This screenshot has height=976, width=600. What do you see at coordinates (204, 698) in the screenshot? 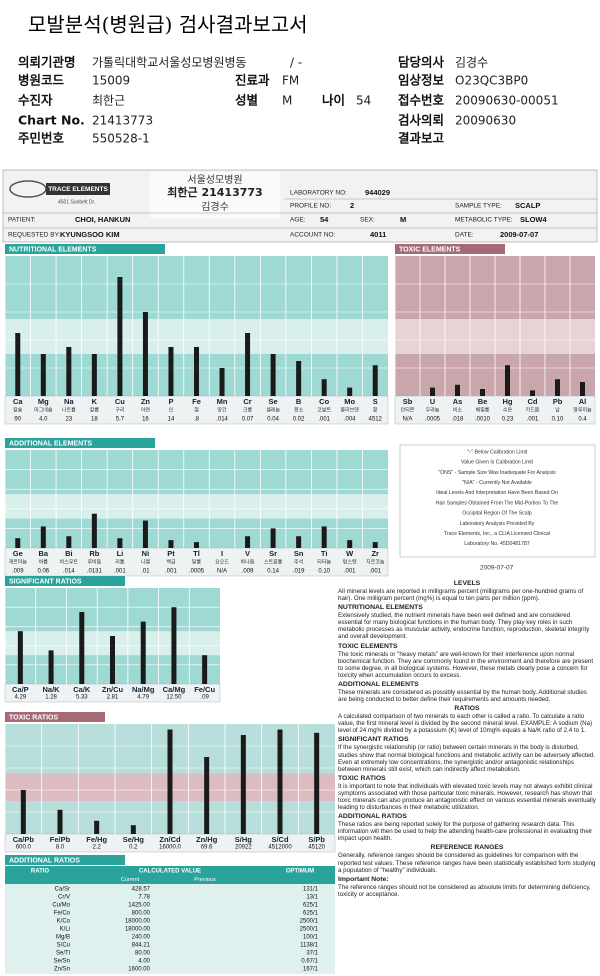
I see `element-value: .09` at bounding box center [204, 698].